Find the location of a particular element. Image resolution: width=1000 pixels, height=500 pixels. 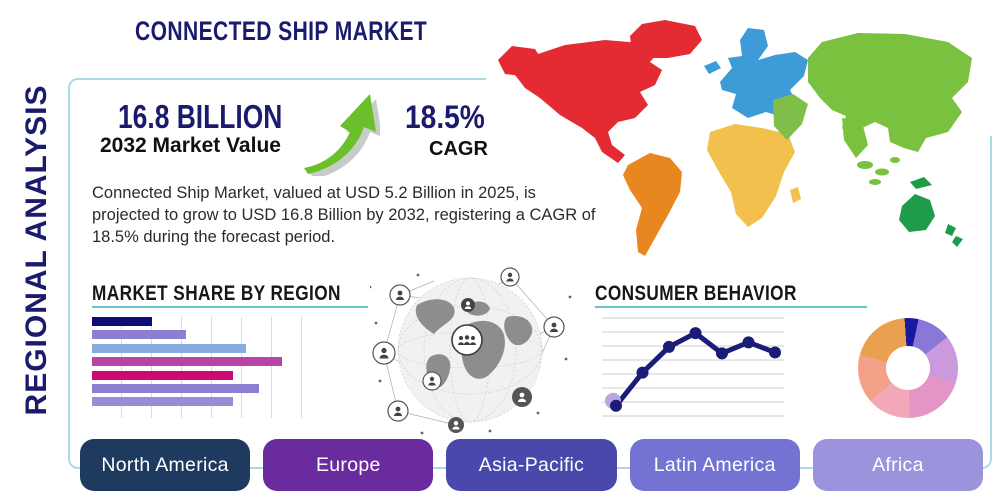

market-value-stat: 16.8 BILLION is located at coordinates (200, 116).